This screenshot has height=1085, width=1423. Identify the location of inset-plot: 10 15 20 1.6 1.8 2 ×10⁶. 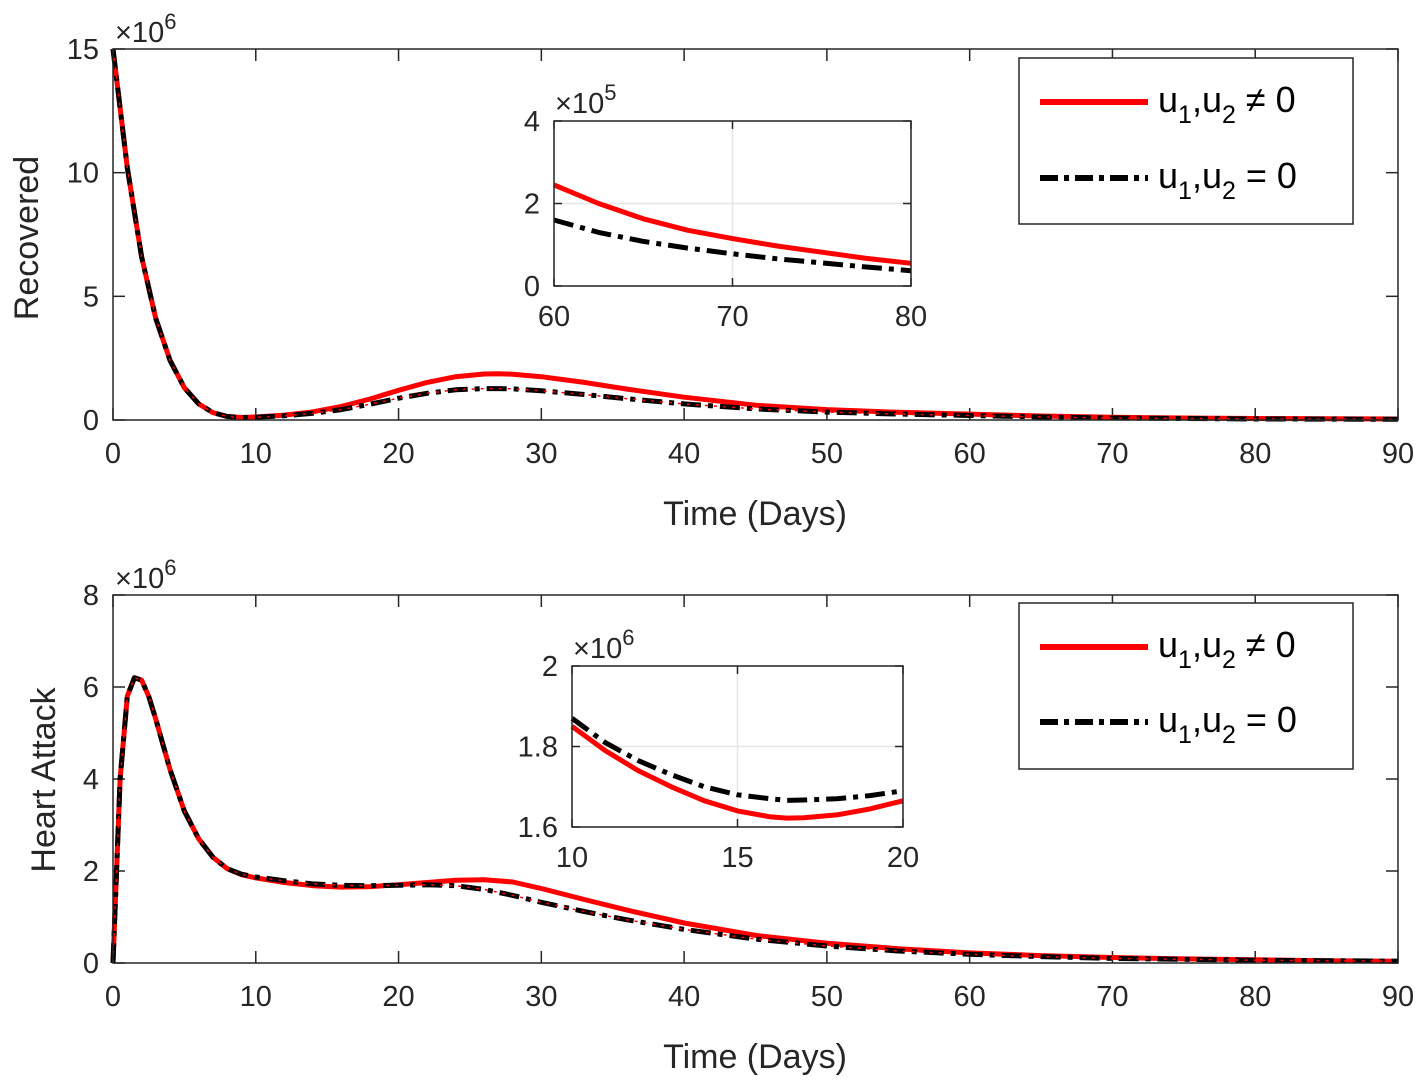
(718, 749).